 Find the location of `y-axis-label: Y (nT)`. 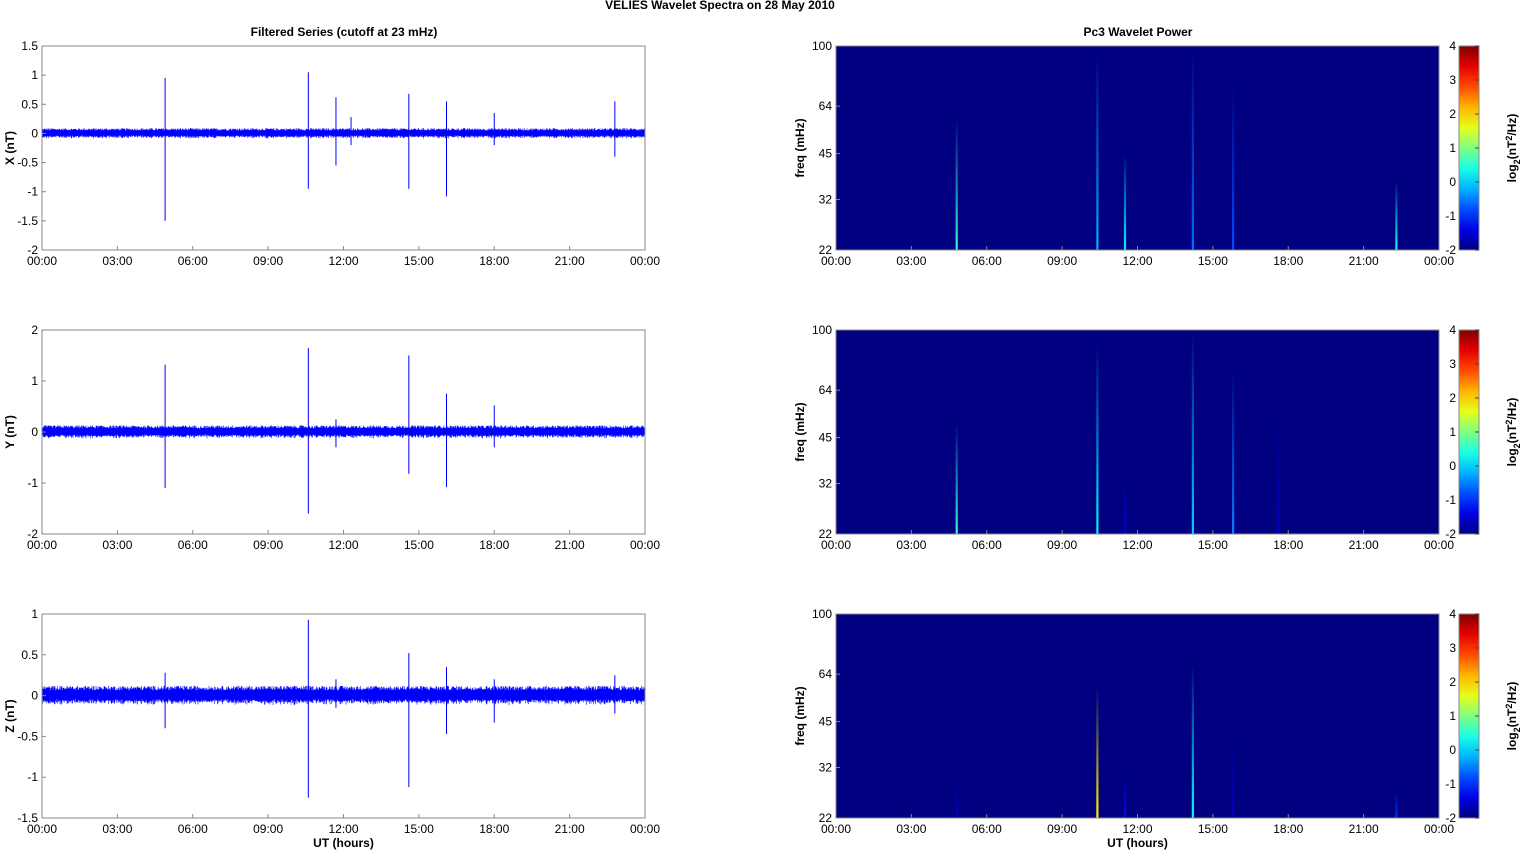

y-axis-label: Y (nT) is located at coordinates (10, 432).